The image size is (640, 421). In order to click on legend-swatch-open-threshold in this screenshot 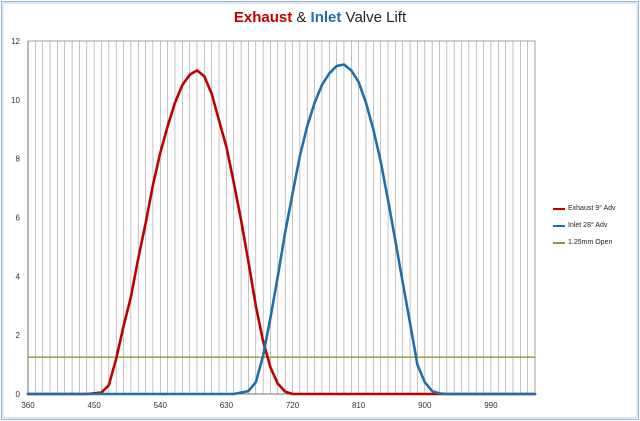, I will do `click(559, 242)`.